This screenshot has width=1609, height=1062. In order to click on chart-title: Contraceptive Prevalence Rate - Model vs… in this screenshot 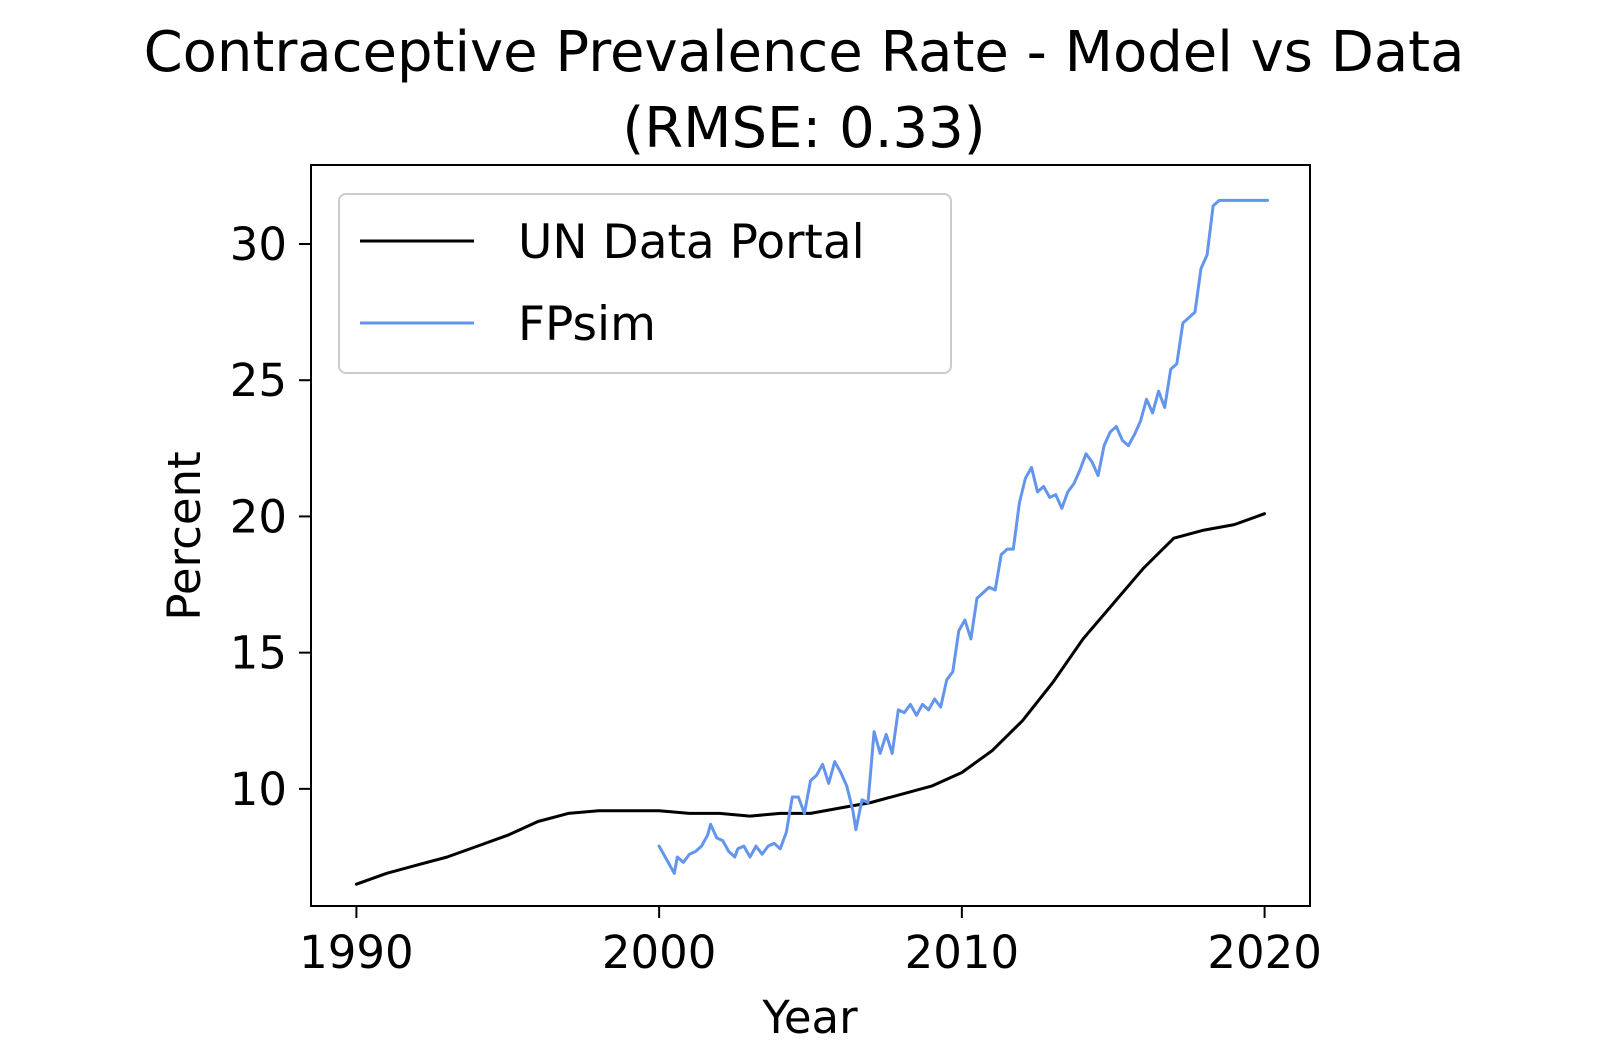, I will do `click(804, 52)`.